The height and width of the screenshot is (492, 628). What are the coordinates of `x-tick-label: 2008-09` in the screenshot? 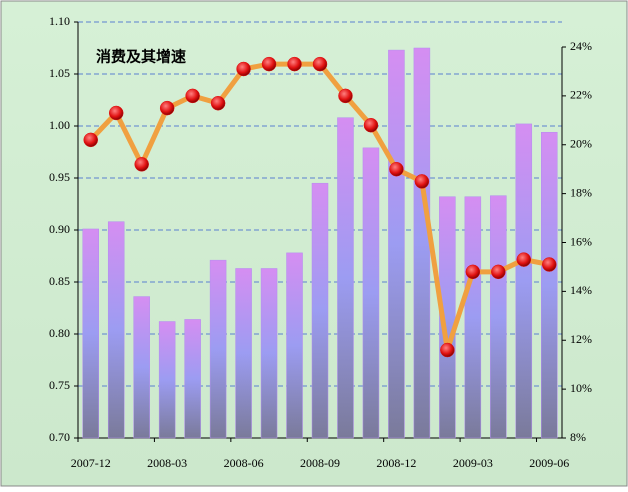 It's located at (320, 463).